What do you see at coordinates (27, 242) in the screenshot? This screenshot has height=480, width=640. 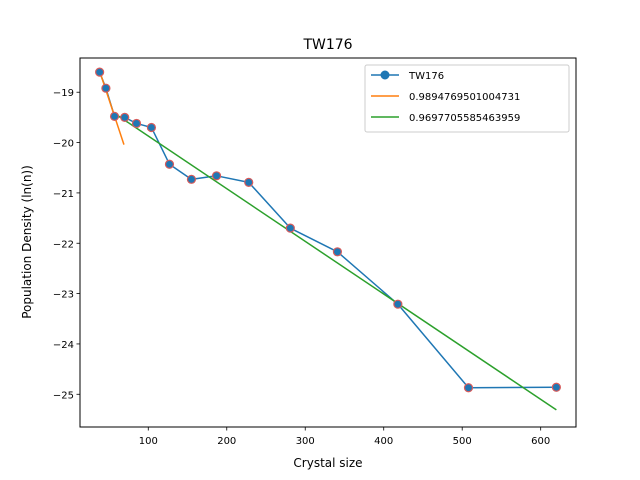 I see `y-axis-label: Population Density (ln(n))` at bounding box center [27, 242].